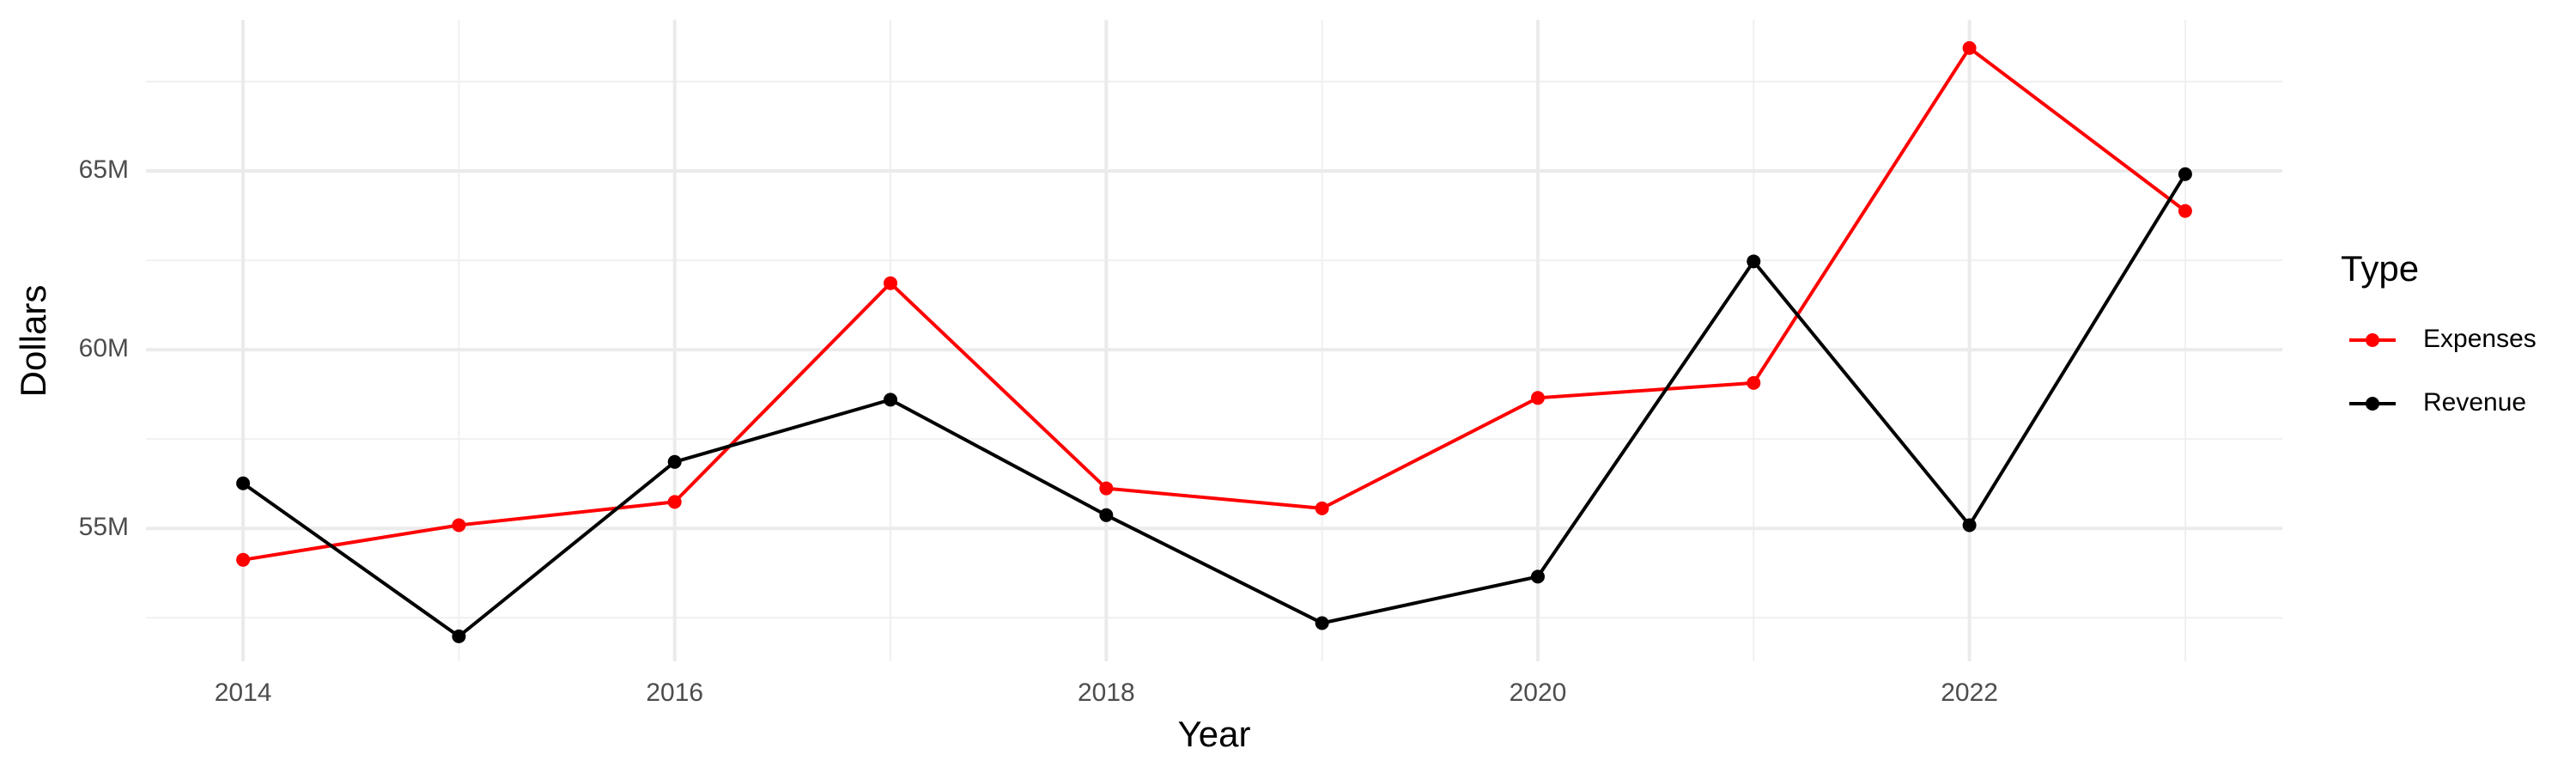 This screenshot has width=2576, height=773. I want to click on x-tick-label: 2018, so click(1107, 693).